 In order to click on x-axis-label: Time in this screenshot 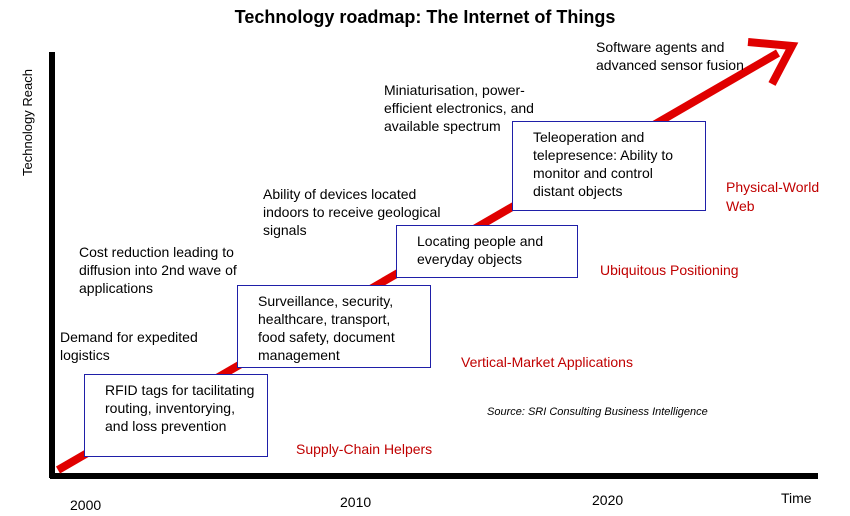, I will do `click(796, 498)`.